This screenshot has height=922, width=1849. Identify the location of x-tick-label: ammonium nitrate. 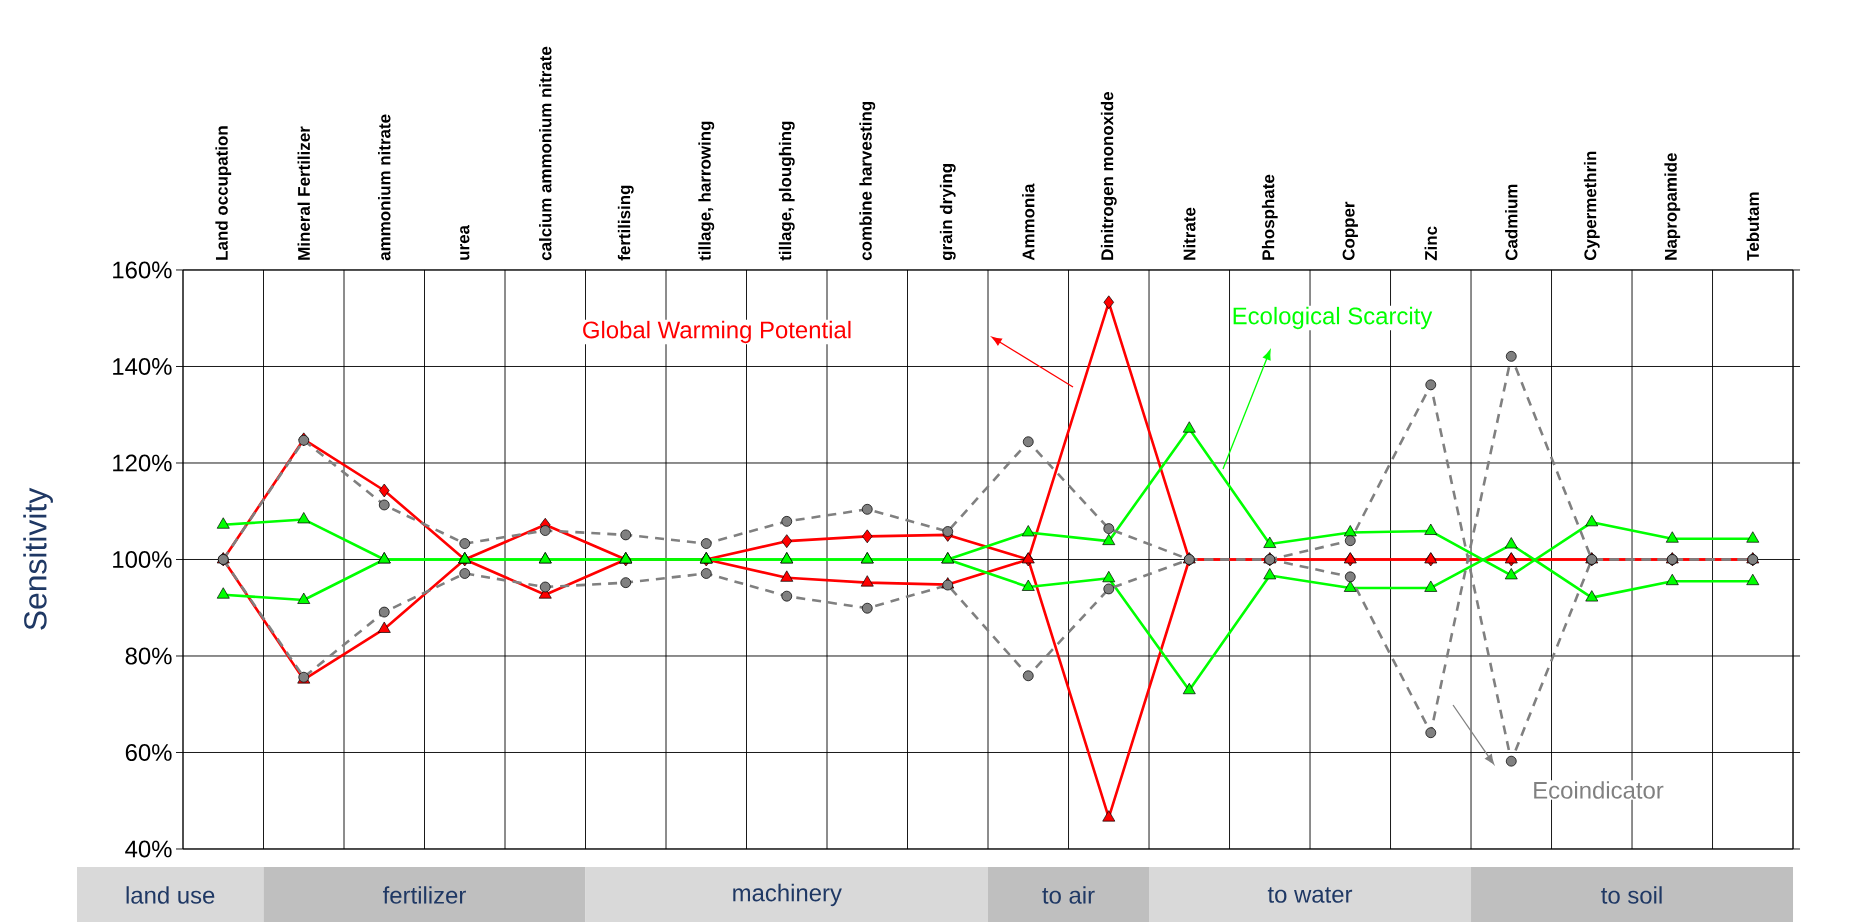
(384, 187).